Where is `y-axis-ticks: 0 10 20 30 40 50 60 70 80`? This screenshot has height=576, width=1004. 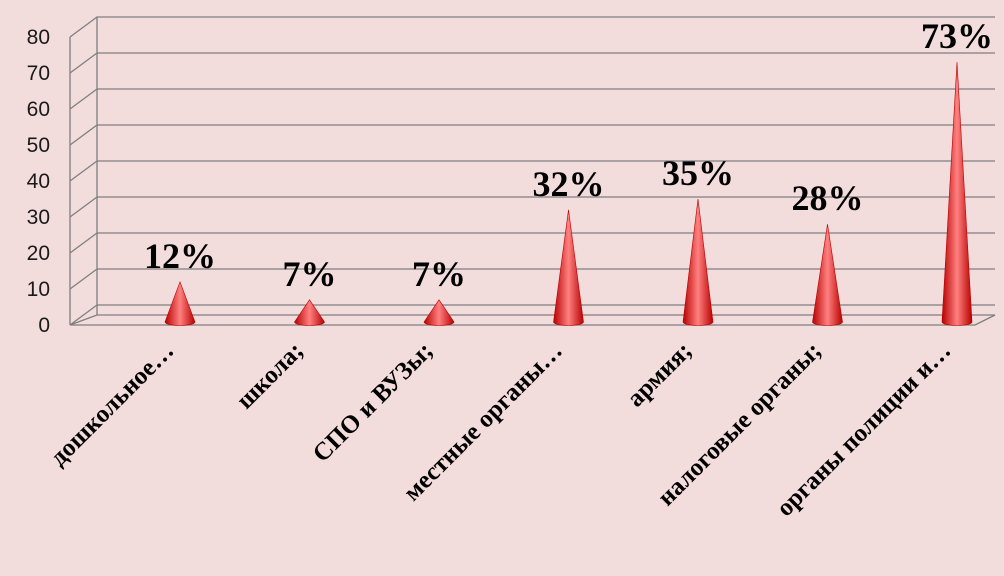
y-axis-ticks: 0 10 20 30 40 50 60 70 80 is located at coordinates (38, 181).